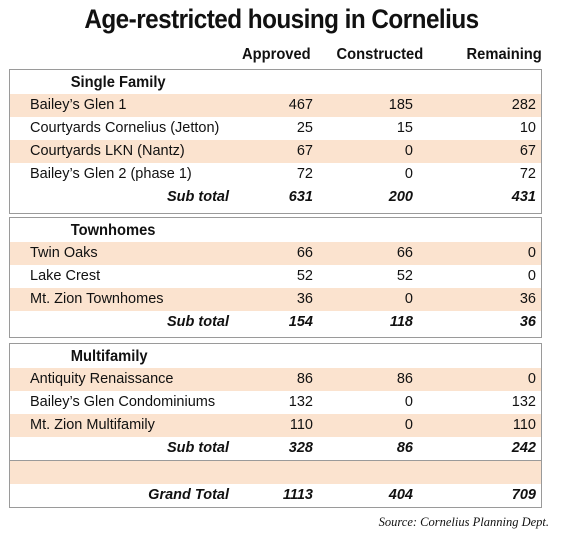 The width and height of the screenshot is (563, 538). What do you see at coordinates (504, 54) in the screenshot?
I see `column-header-remaining: Remaining` at bounding box center [504, 54].